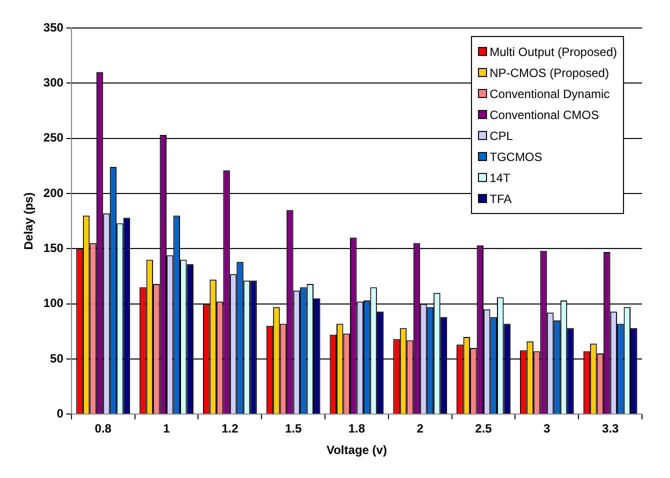 The image size is (670, 478). Describe the element at coordinates (230, 429) in the screenshot. I see `x-tick-label: 1.2` at that location.